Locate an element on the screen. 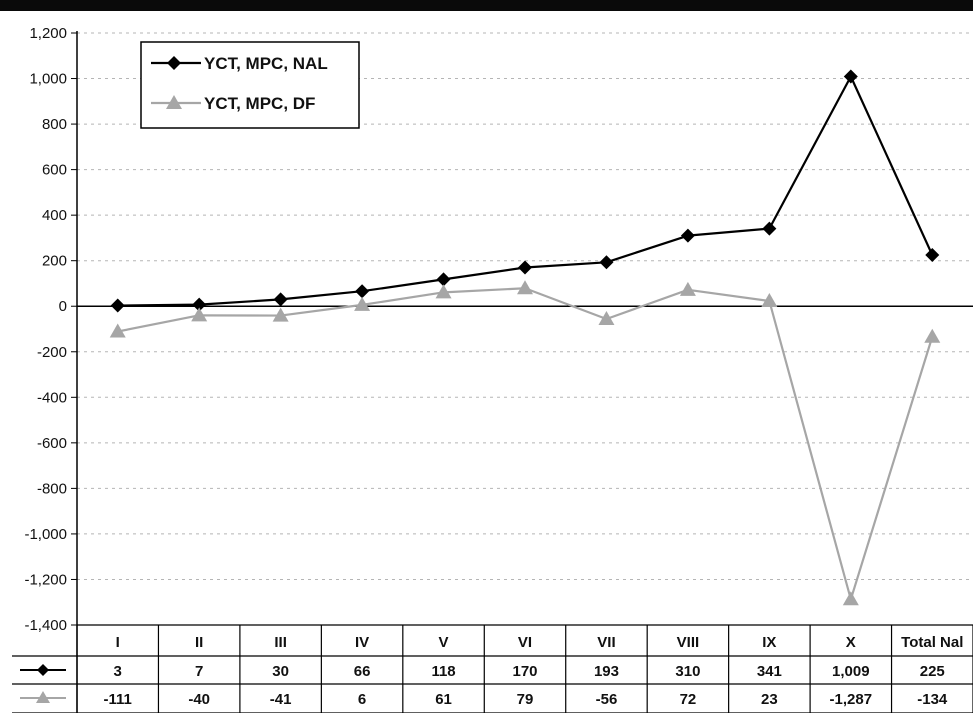  table-cell-value: -134 is located at coordinates (932, 699).